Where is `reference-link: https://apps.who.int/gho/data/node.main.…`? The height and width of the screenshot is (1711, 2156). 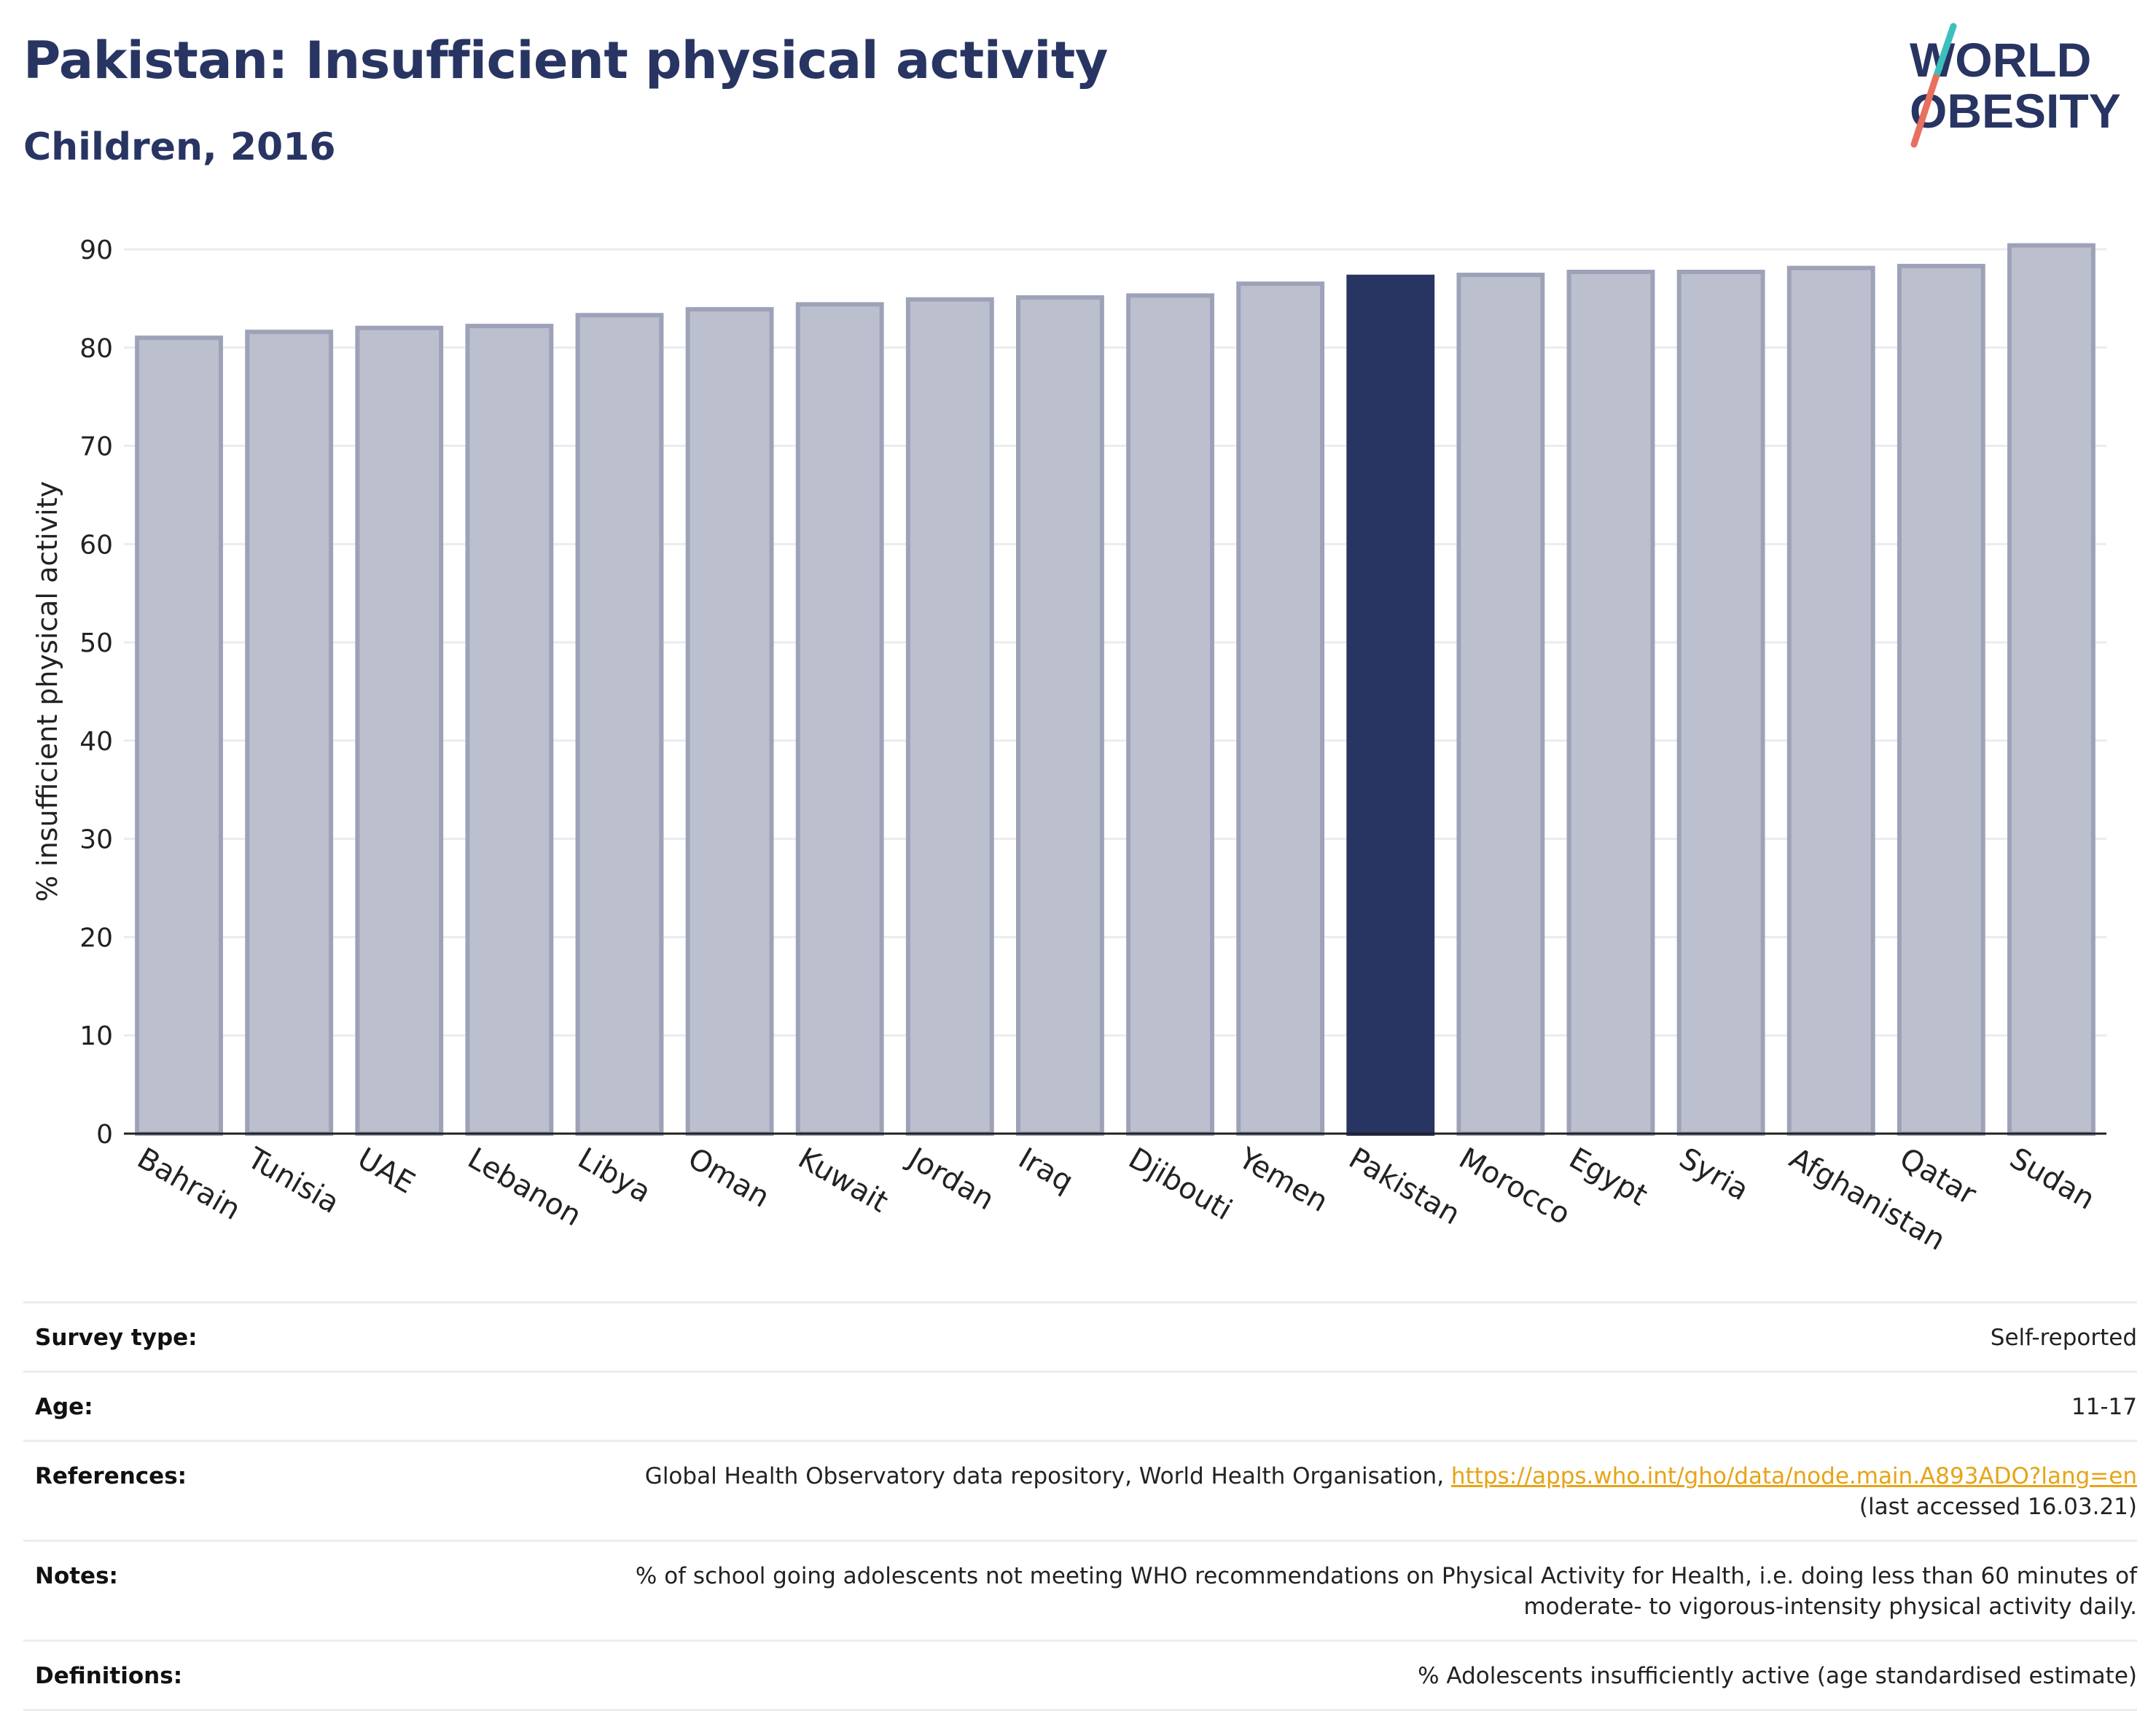
reference-link: https://apps.who.int/gho/data/node.main.… is located at coordinates (1794, 1476).